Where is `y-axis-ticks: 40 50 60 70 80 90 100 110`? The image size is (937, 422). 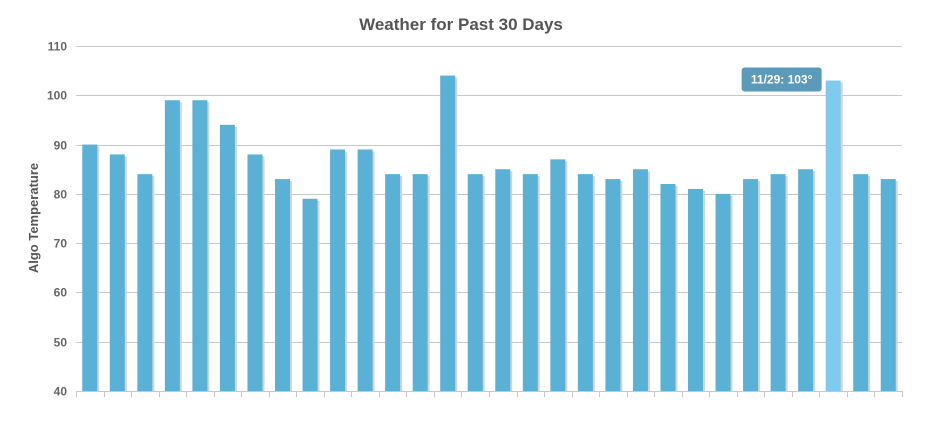 y-axis-ticks: 40 50 60 70 80 90 100 110 is located at coordinates (57, 219).